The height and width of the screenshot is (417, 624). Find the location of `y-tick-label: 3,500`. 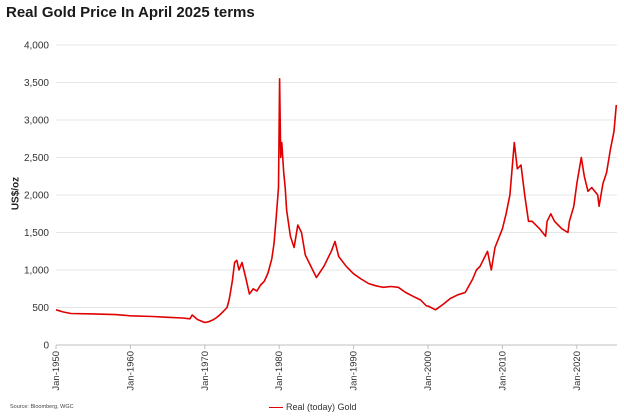

y-tick-label: 3,500 is located at coordinates (36, 83).